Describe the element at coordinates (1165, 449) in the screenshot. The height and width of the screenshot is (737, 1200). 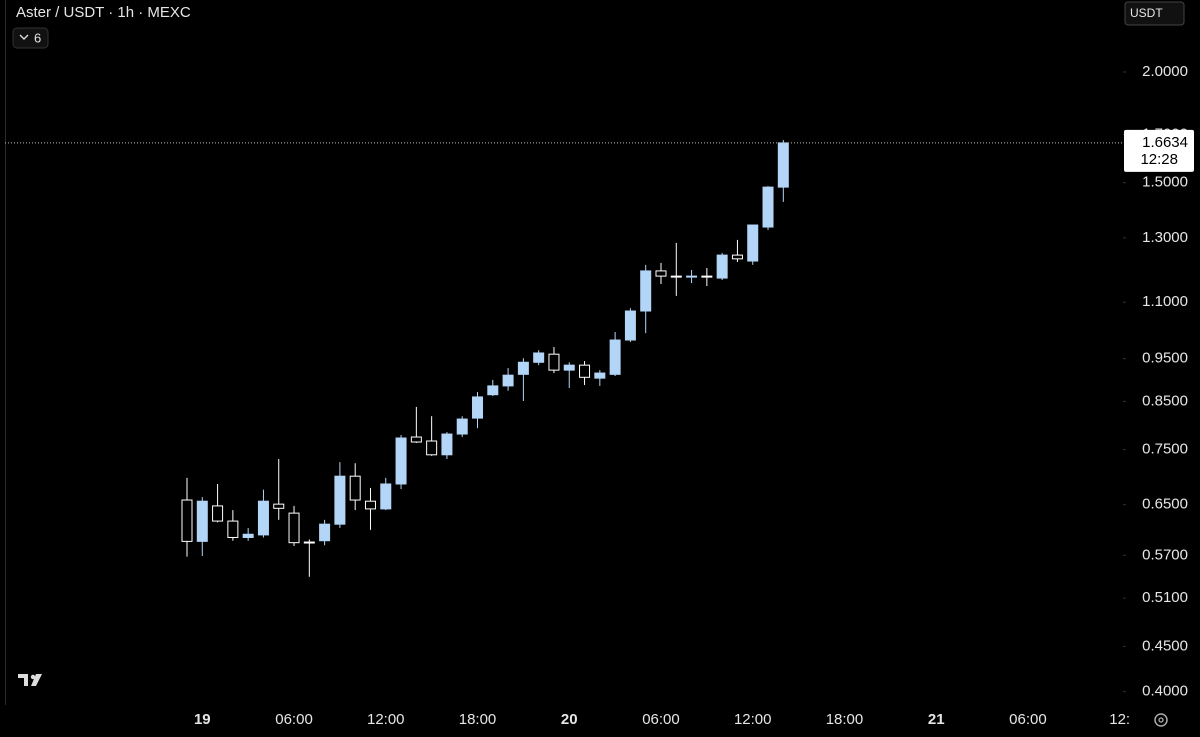
I see `y-tick-label: 0.7500` at that location.